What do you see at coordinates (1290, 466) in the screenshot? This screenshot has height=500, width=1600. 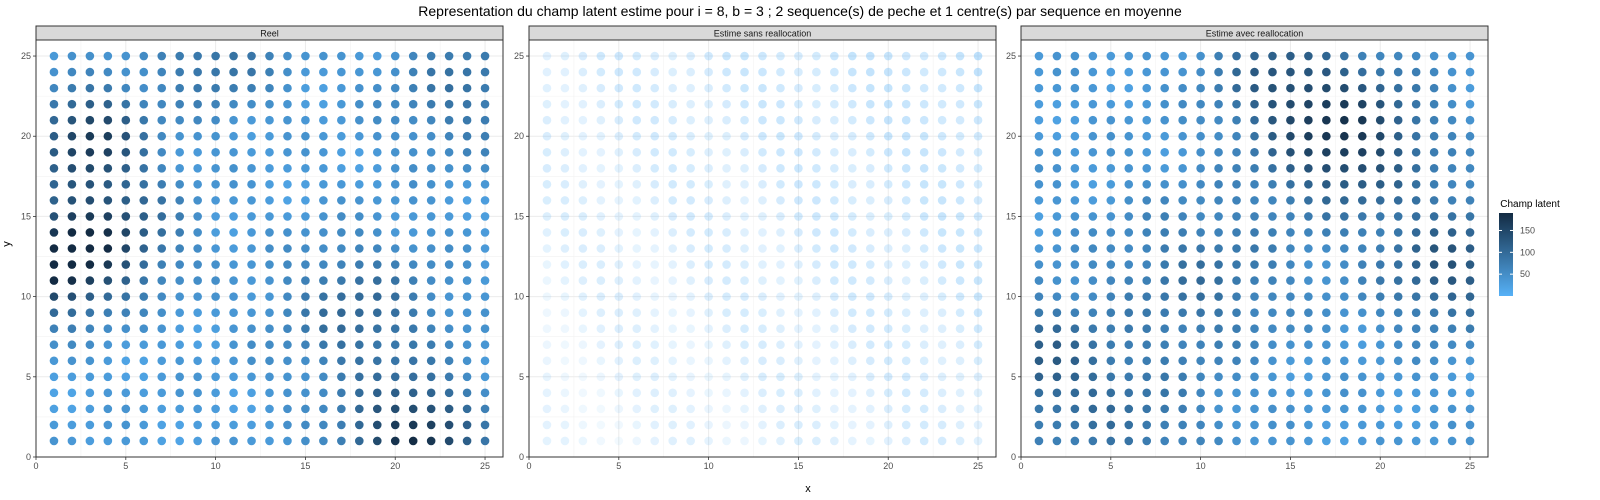 I see `x-tick-label: 15` at bounding box center [1290, 466].